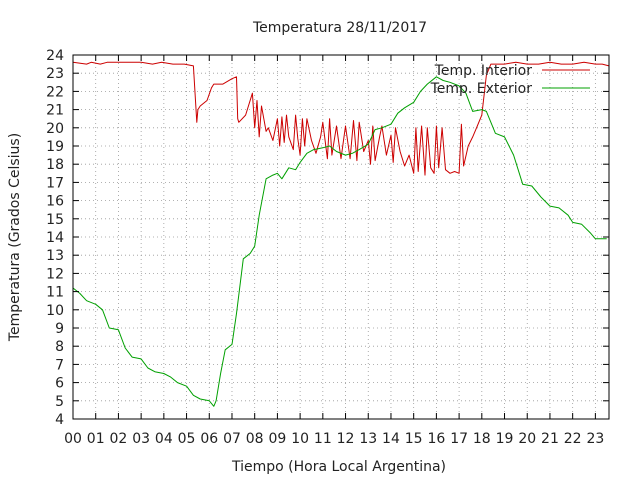 This screenshot has height=480, width=640. Describe the element at coordinates (59, 384) in the screenshot. I see `y-tick-label: 6` at that location.